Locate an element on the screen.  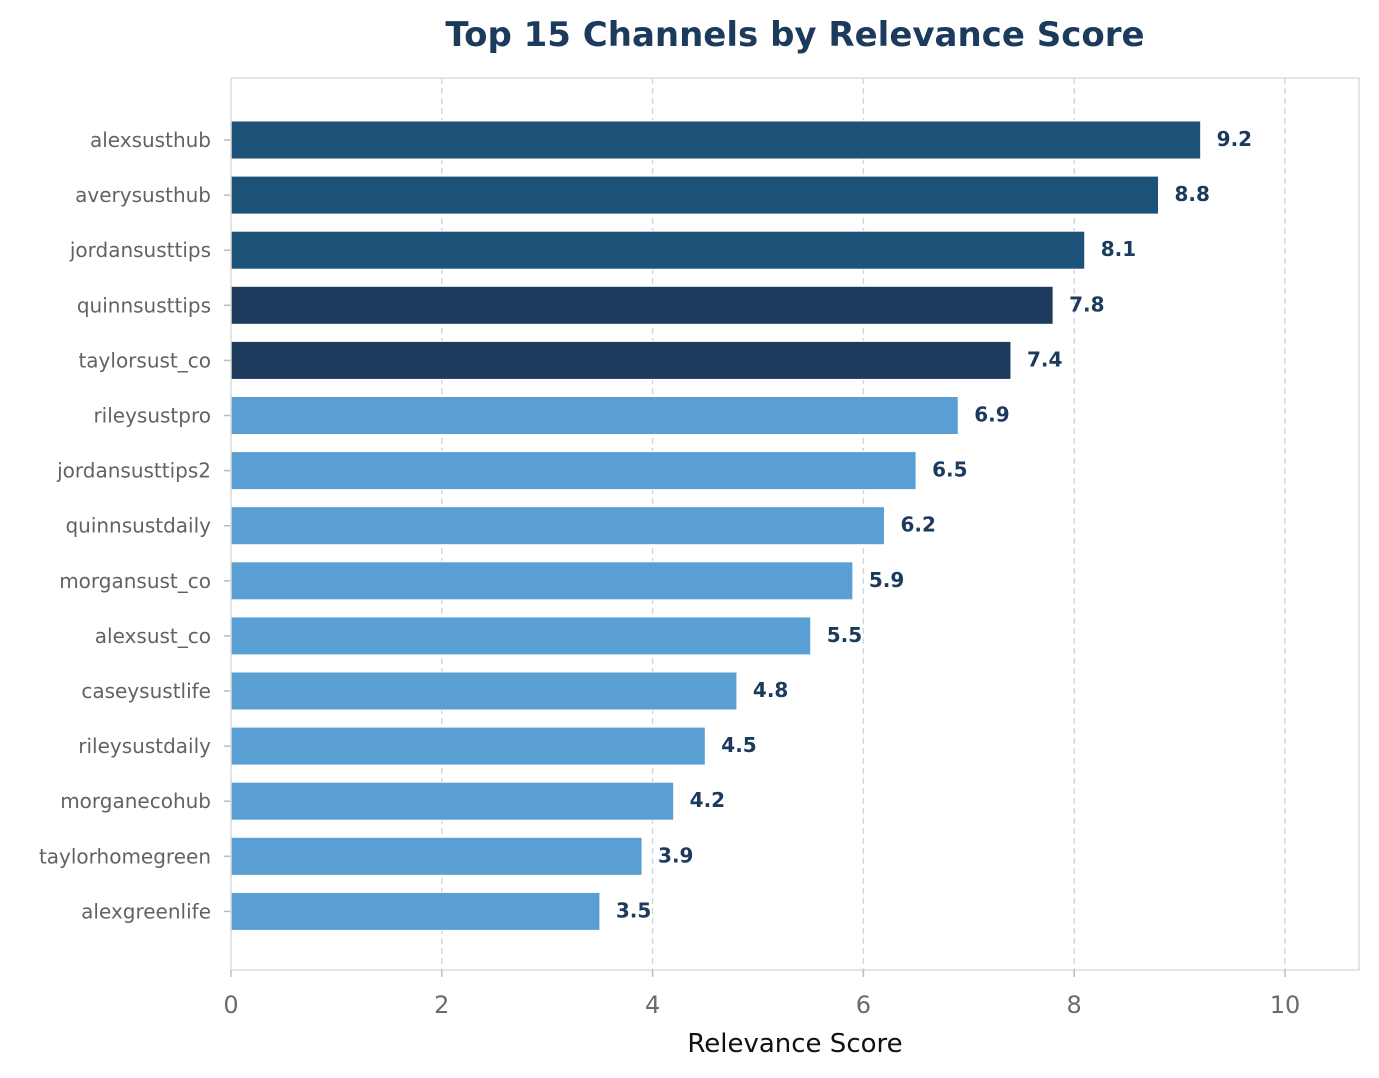
category-label: caseysustlife is located at coordinates (146, 691).